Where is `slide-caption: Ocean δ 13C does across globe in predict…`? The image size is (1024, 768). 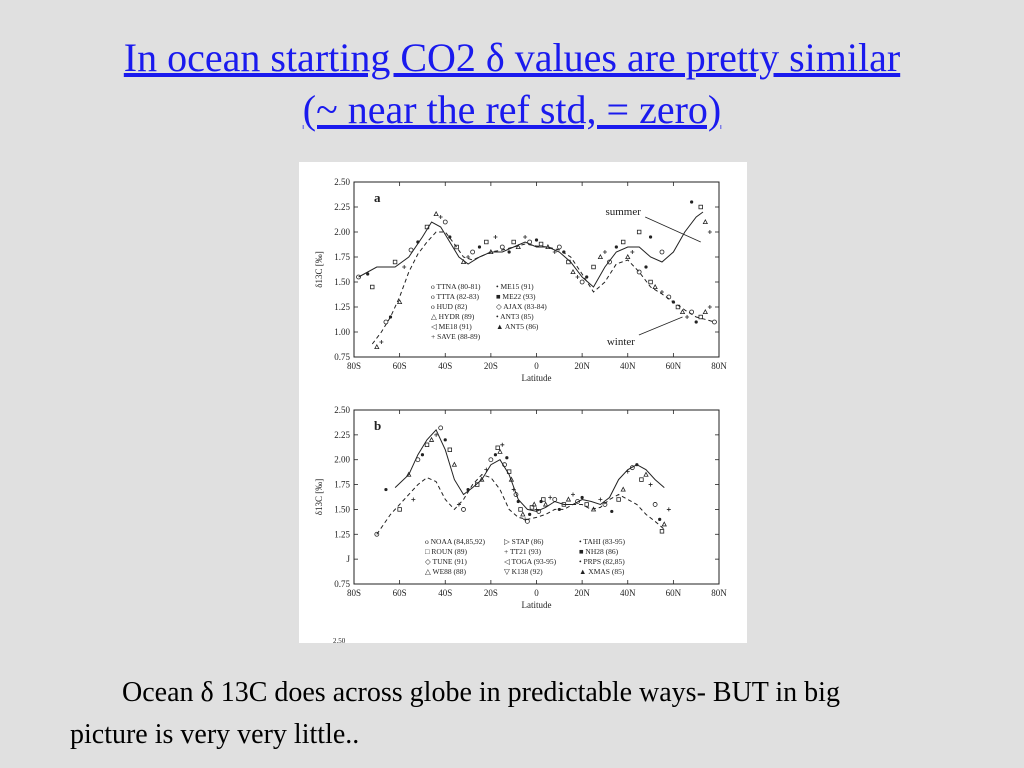
slide-caption: Ocean δ 13C does across globe in predict… is located at coordinates (540, 714).